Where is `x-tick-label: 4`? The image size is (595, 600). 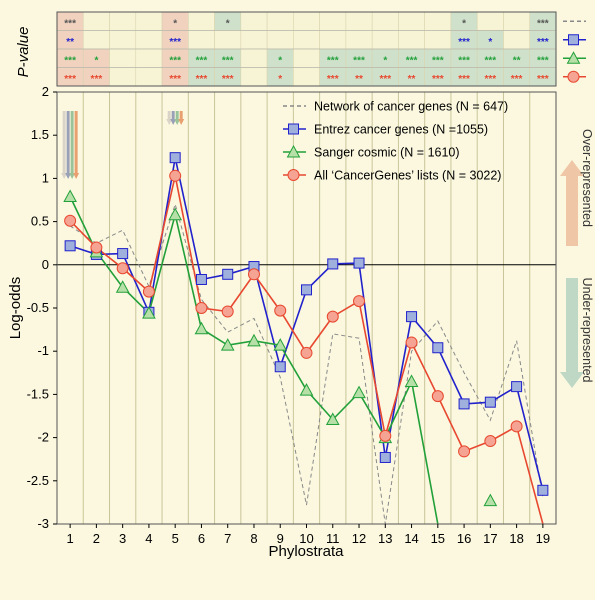
x-tick-label: 4 is located at coordinates (148, 538).